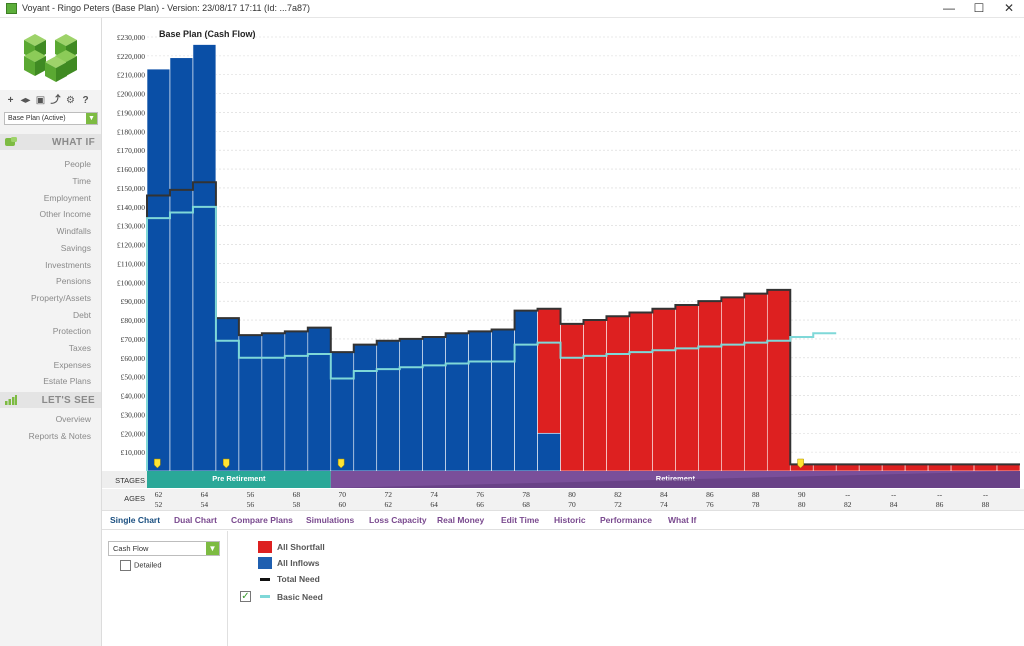  What do you see at coordinates (141, 565) in the screenshot?
I see `detailed-checkbox: Detailed` at bounding box center [141, 565].